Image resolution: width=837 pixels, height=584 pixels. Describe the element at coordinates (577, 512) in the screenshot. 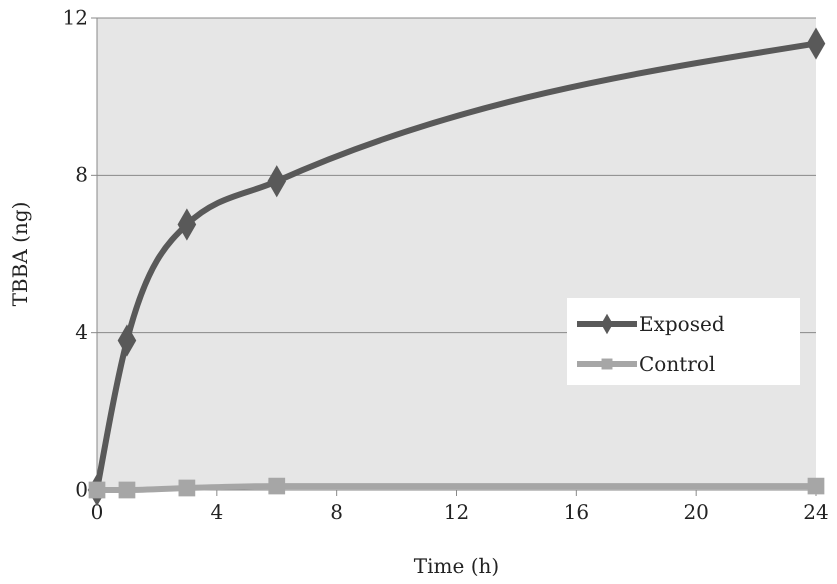

I see `x-tick-label: 16` at that location.